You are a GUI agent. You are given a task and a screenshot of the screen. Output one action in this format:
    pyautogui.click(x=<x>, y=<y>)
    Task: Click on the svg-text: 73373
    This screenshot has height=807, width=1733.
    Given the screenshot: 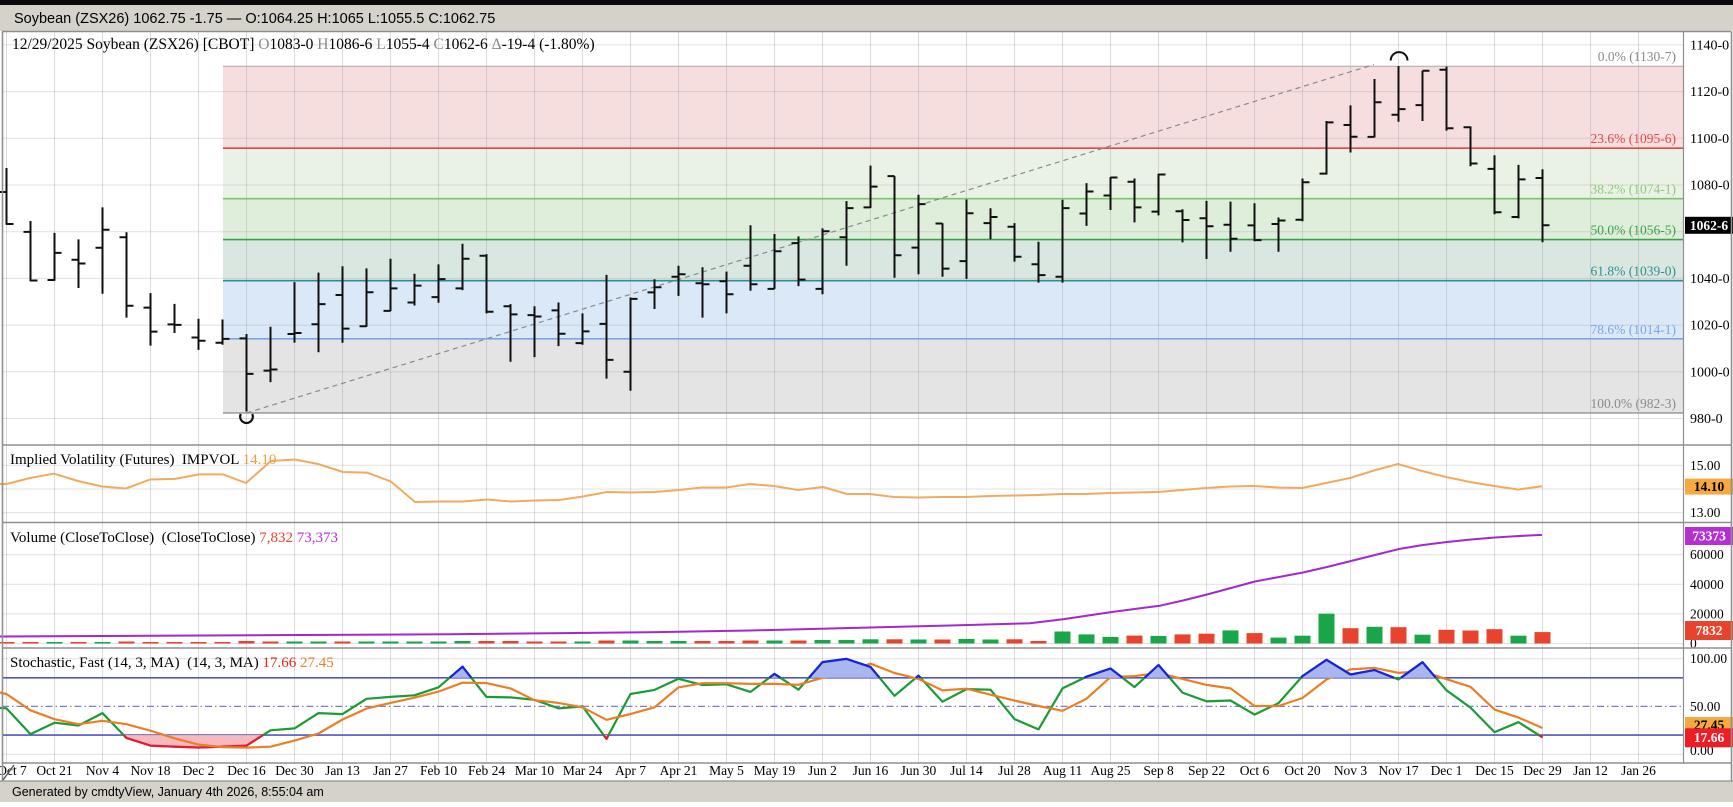 What is the action you would take?
    pyautogui.click(x=1709, y=536)
    